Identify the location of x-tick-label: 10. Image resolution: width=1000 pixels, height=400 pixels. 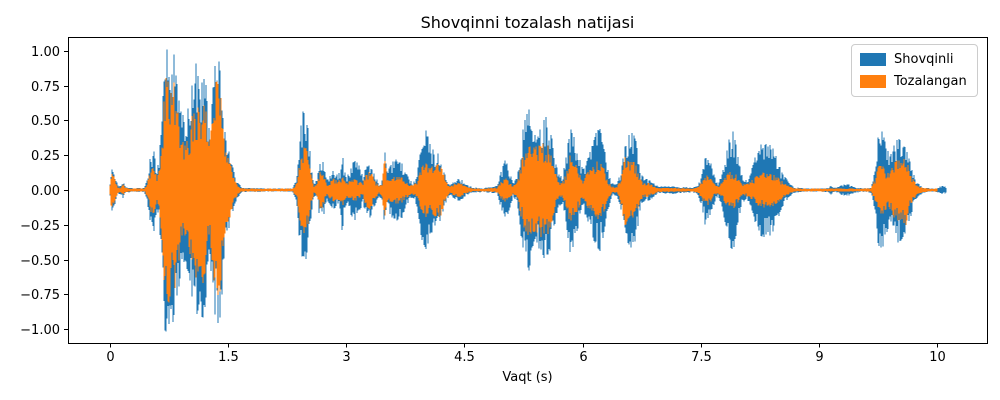
(937, 357).